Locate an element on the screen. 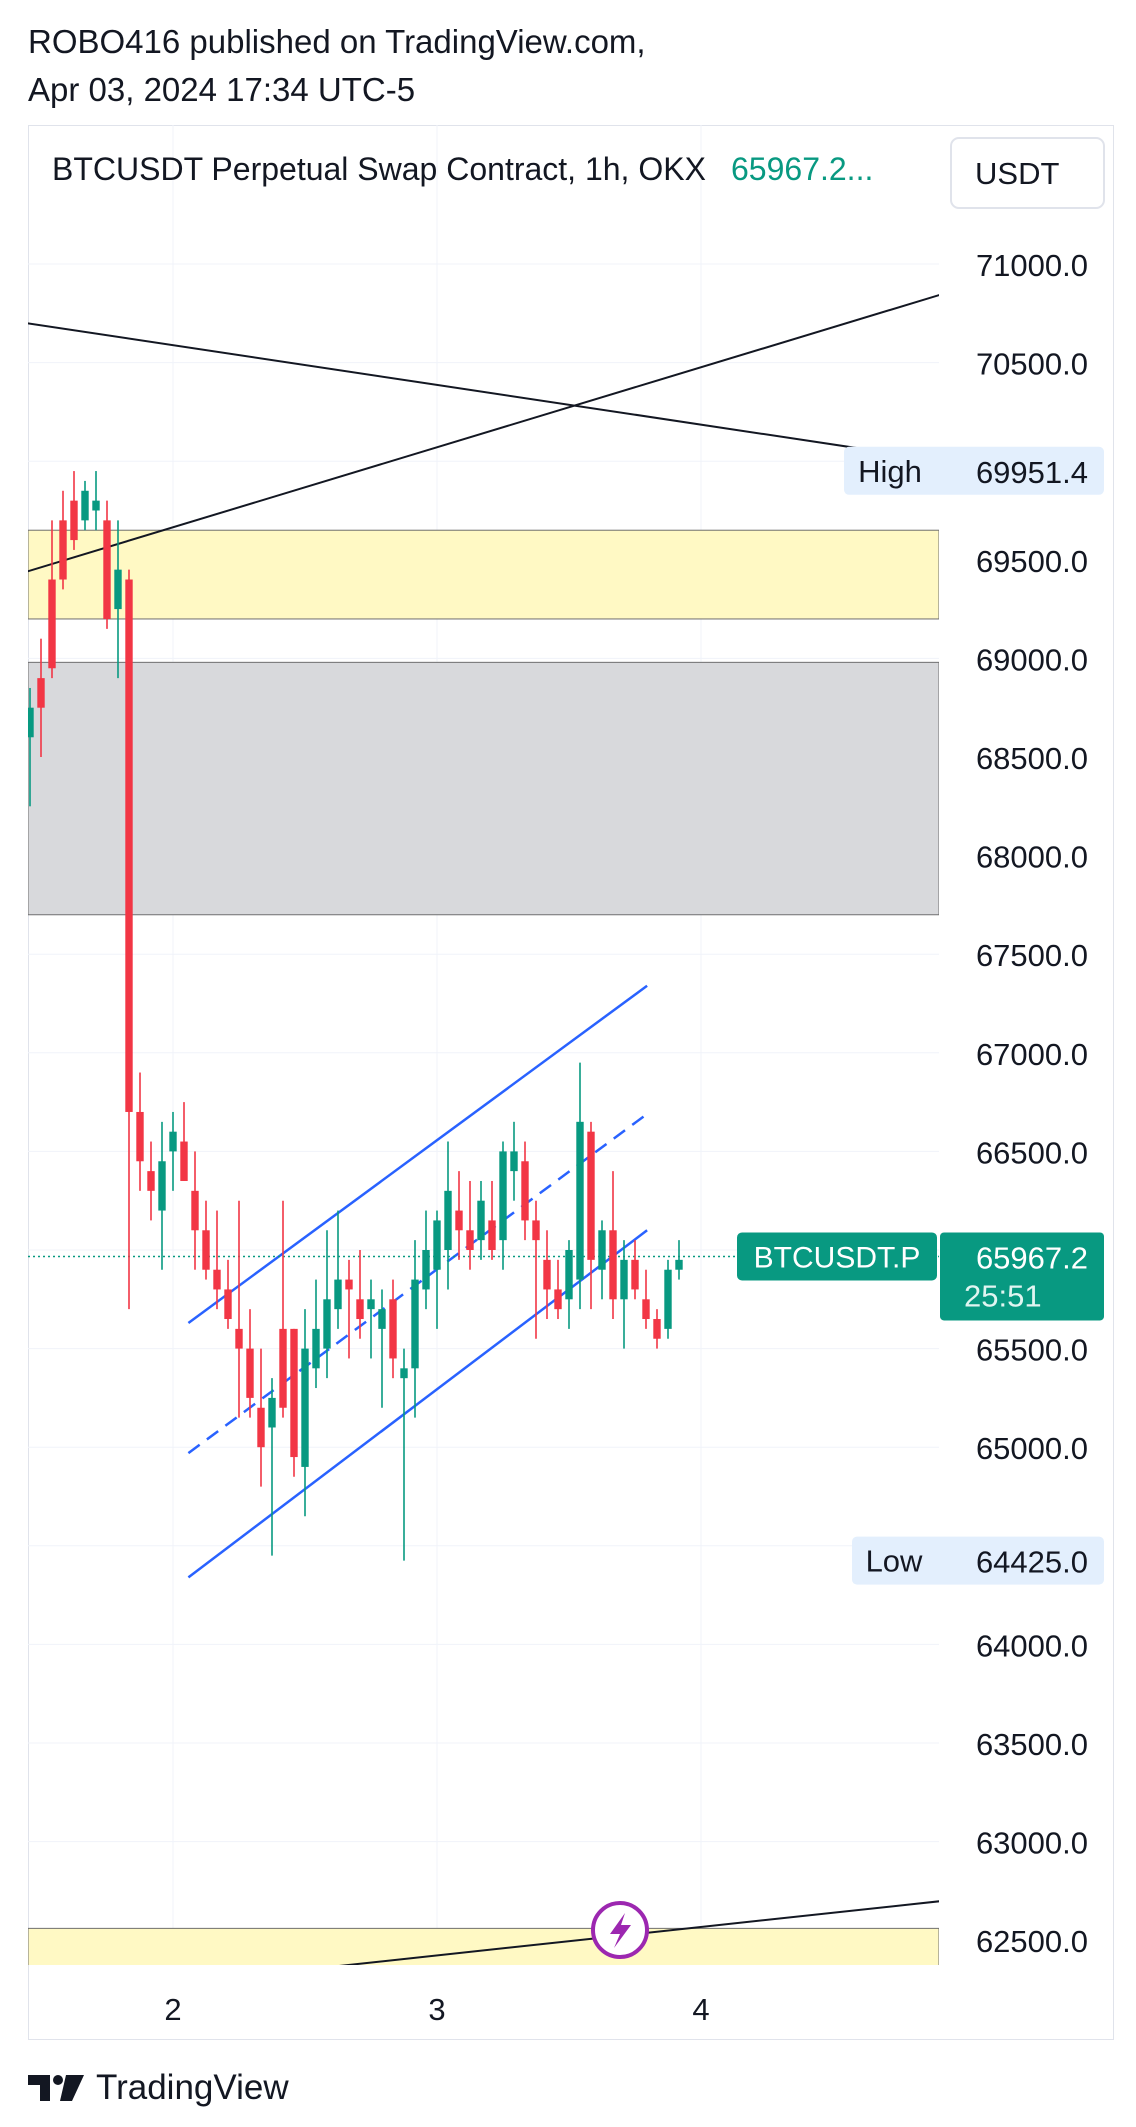 This screenshot has height=2127, width=1136. bar-countdown: 25:51 is located at coordinates (1003, 1295).